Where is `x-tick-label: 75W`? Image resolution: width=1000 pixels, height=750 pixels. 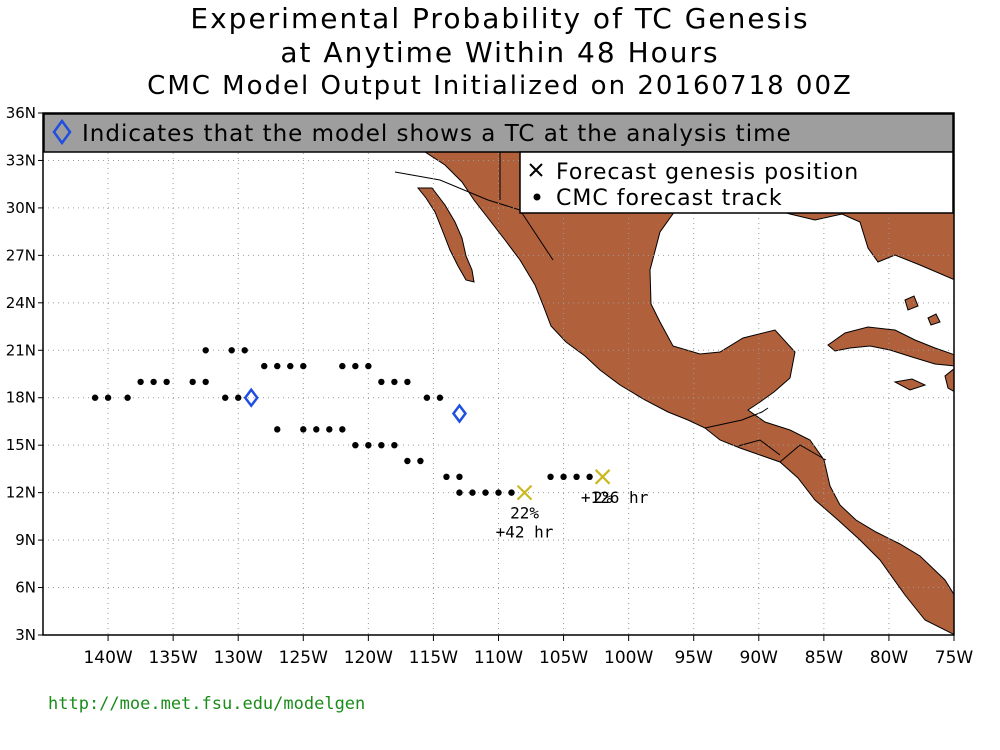
x-tick-label: 75W is located at coordinates (954, 658).